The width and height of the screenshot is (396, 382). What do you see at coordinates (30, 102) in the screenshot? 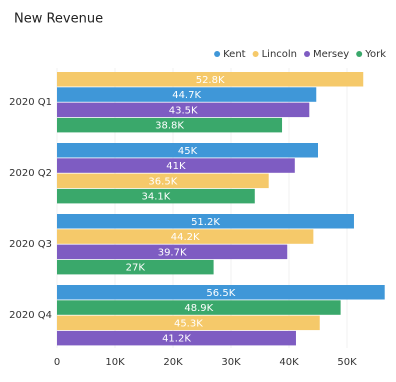
I see `y-tick-label: 2020 Q1` at bounding box center [30, 102].